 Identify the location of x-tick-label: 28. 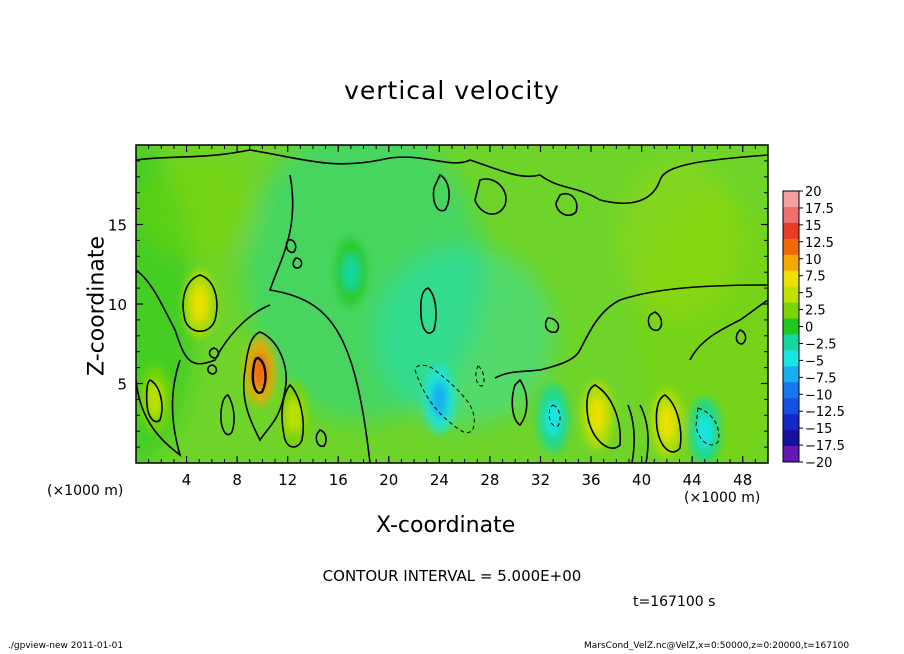
(489, 480).